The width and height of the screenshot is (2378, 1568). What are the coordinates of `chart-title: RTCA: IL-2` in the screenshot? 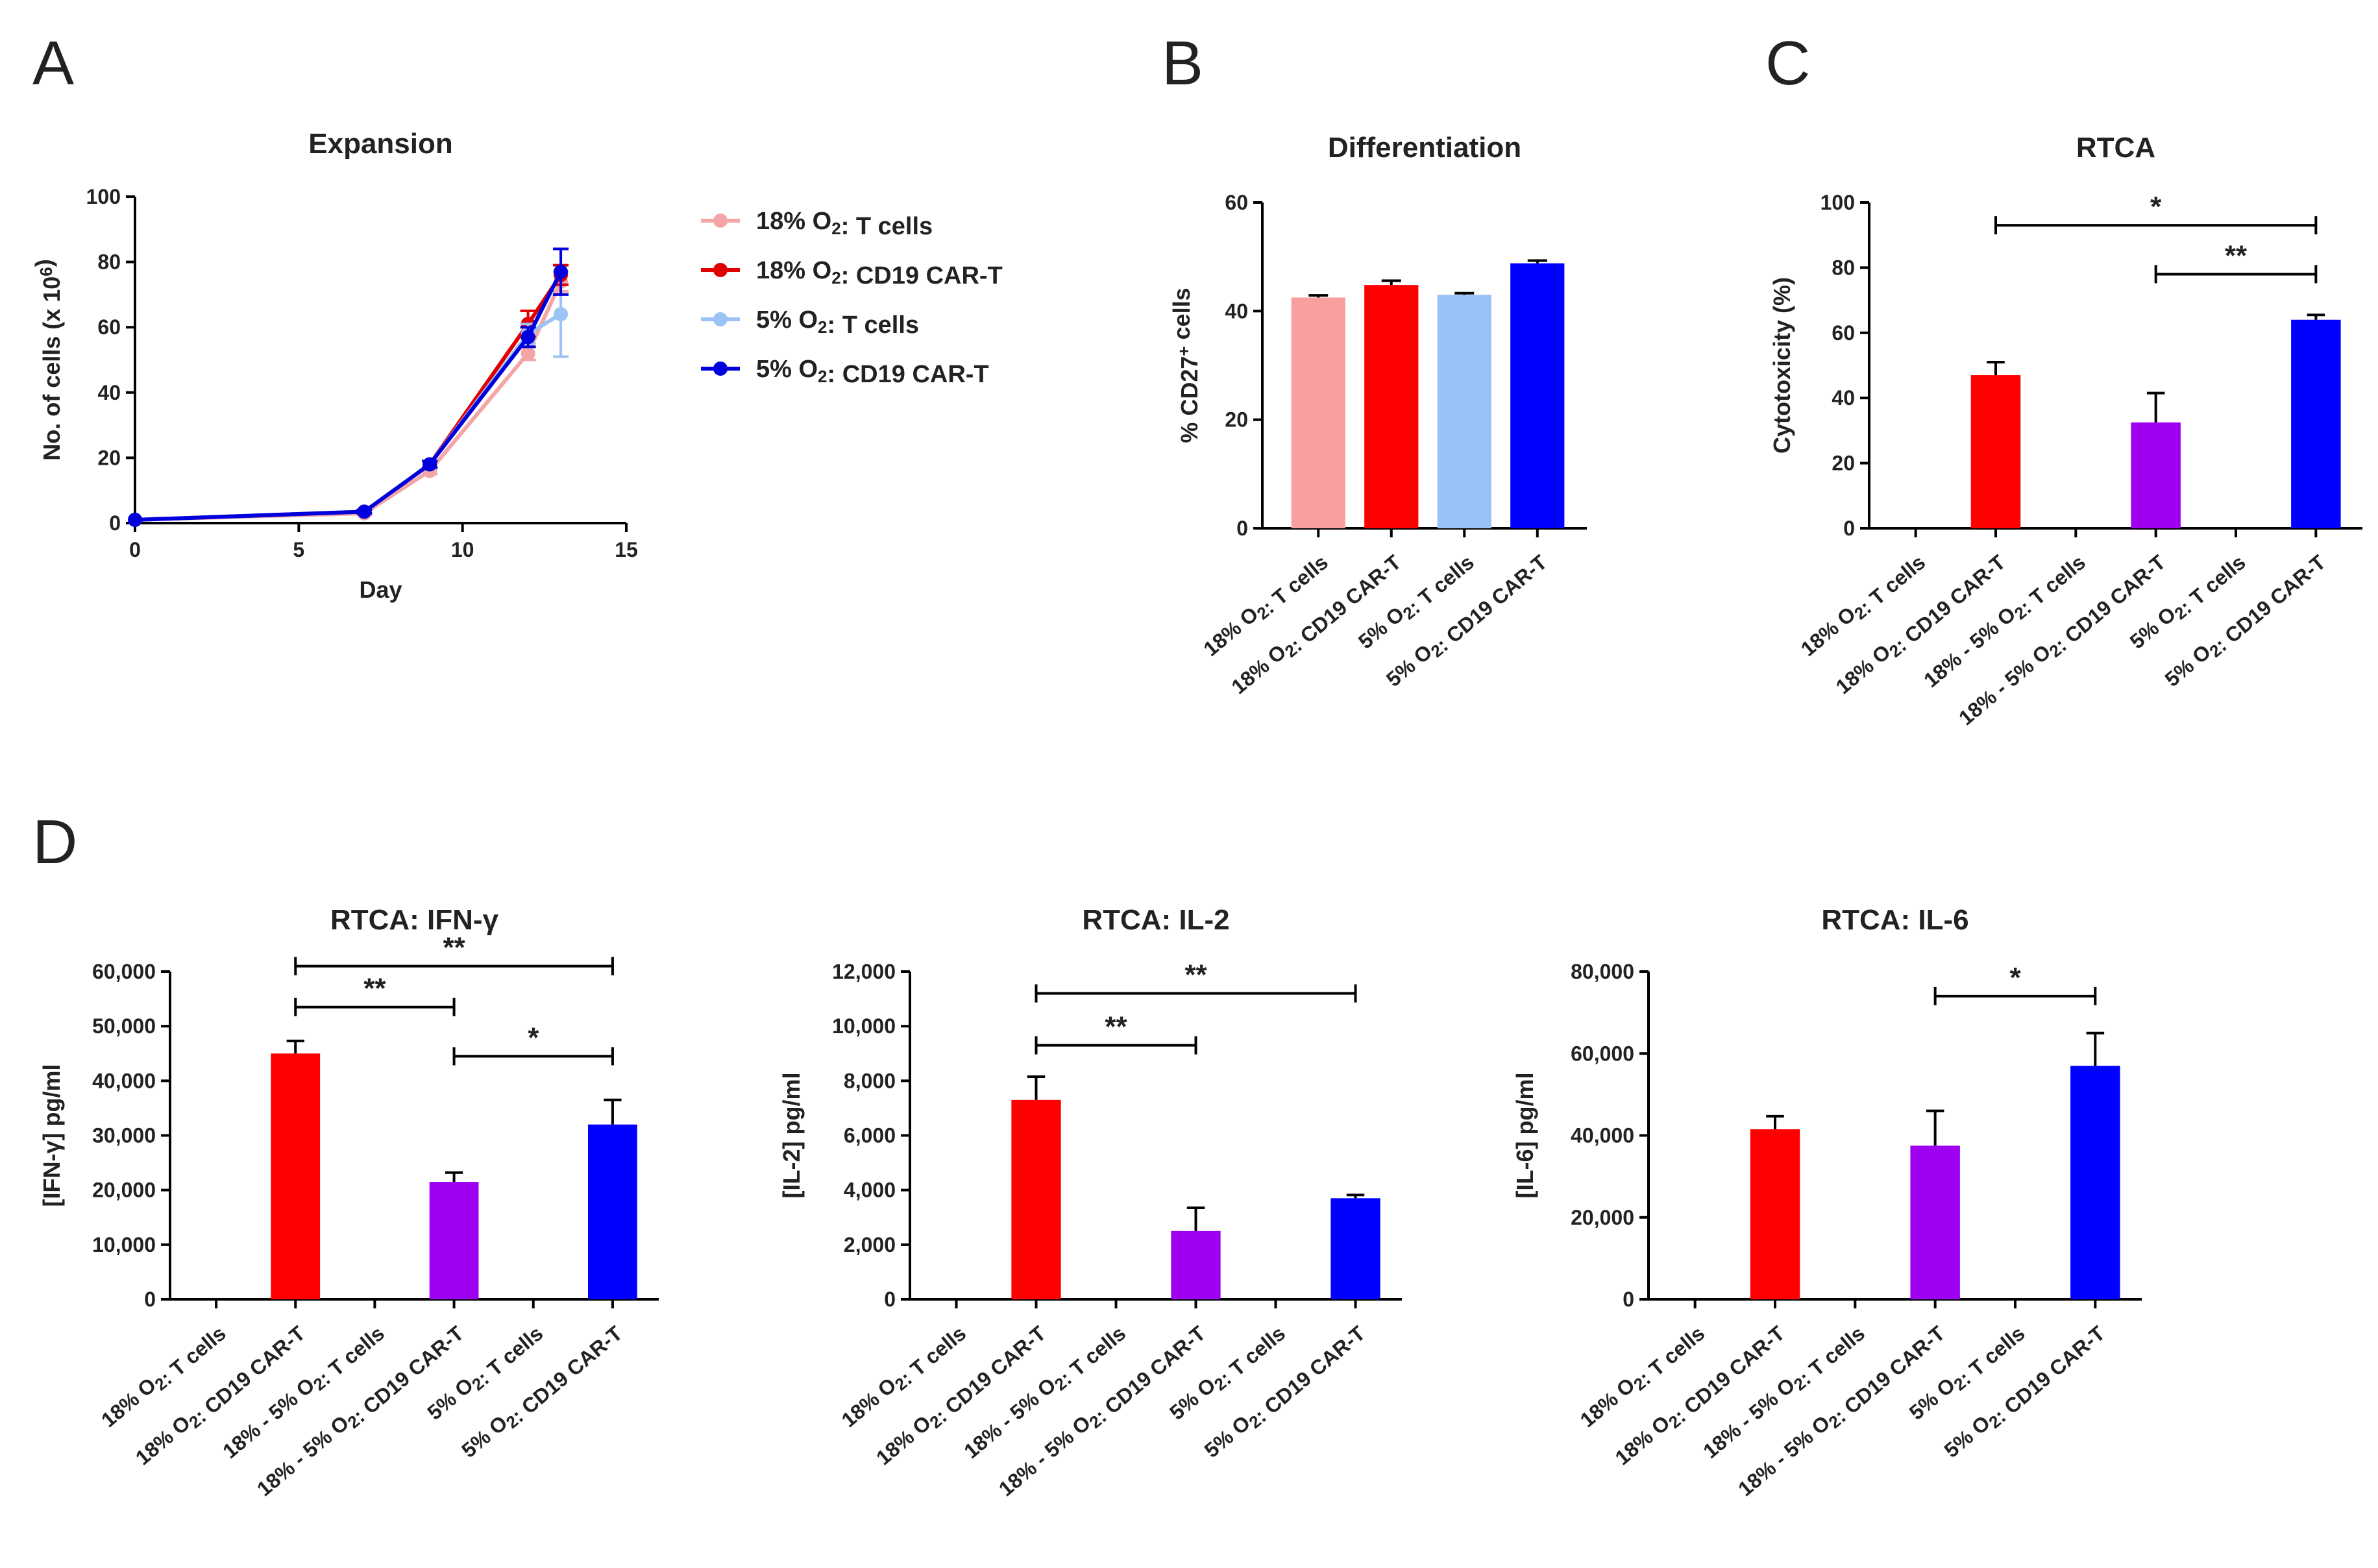 It's located at (1155, 920).